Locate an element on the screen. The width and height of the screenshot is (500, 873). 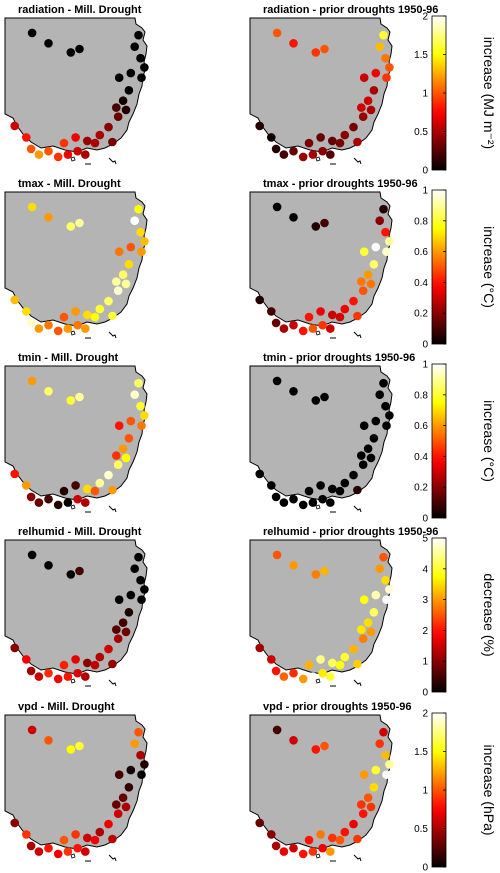
land-mass is located at coordinates (76, 433).